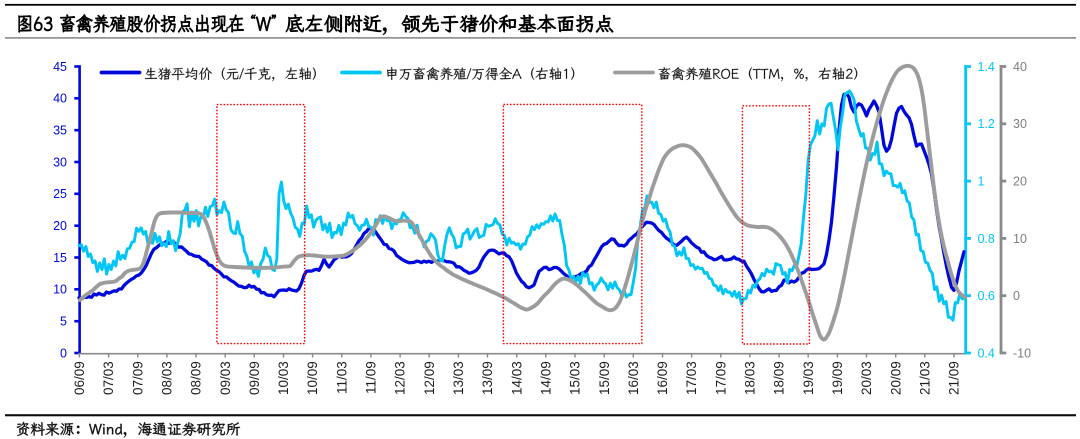  What do you see at coordinates (400, 378) in the screenshot?
I see `svg-text: 12/03` at bounding box center [400, 378].